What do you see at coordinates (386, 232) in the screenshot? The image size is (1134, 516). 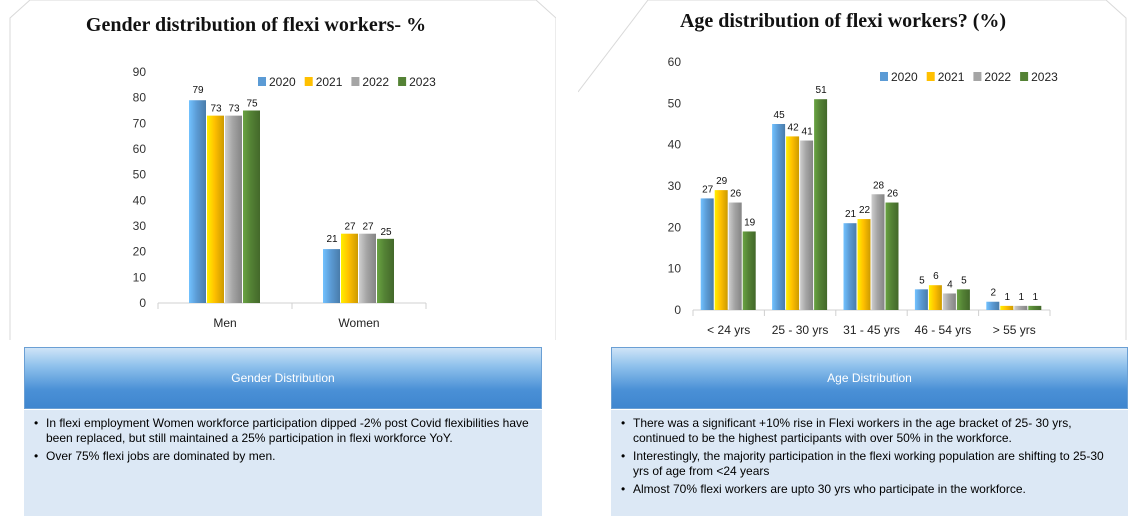 I see `gender-value-label: 25` at bounding box center [386, 232].